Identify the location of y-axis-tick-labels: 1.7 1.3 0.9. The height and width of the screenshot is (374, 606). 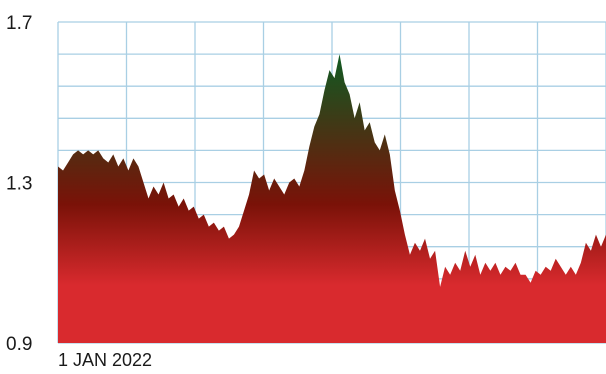
(19, 184).